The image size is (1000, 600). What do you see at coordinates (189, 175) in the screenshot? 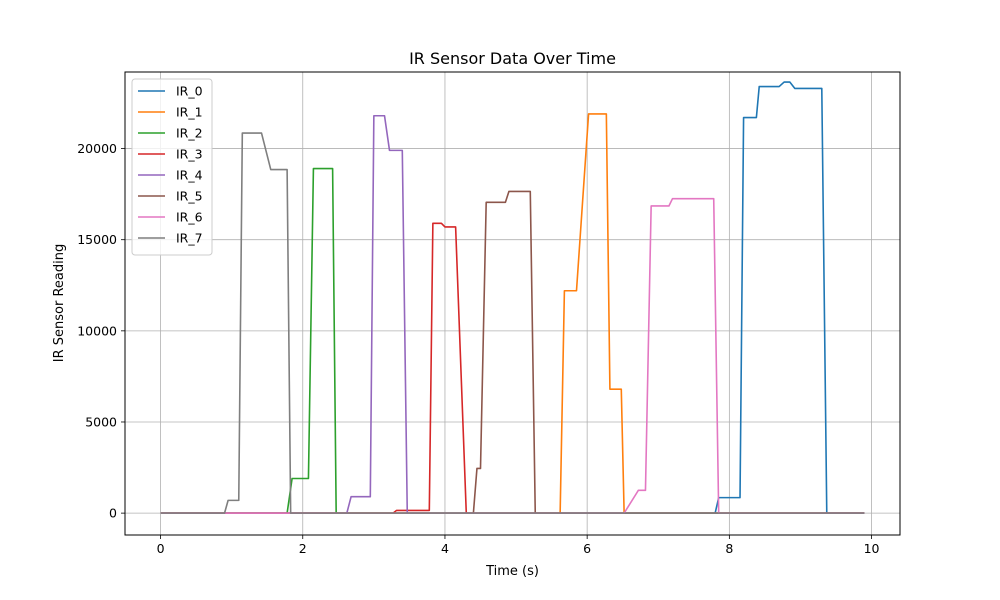
I see `legend-label: IR_4` at bounding box center [189, 175].